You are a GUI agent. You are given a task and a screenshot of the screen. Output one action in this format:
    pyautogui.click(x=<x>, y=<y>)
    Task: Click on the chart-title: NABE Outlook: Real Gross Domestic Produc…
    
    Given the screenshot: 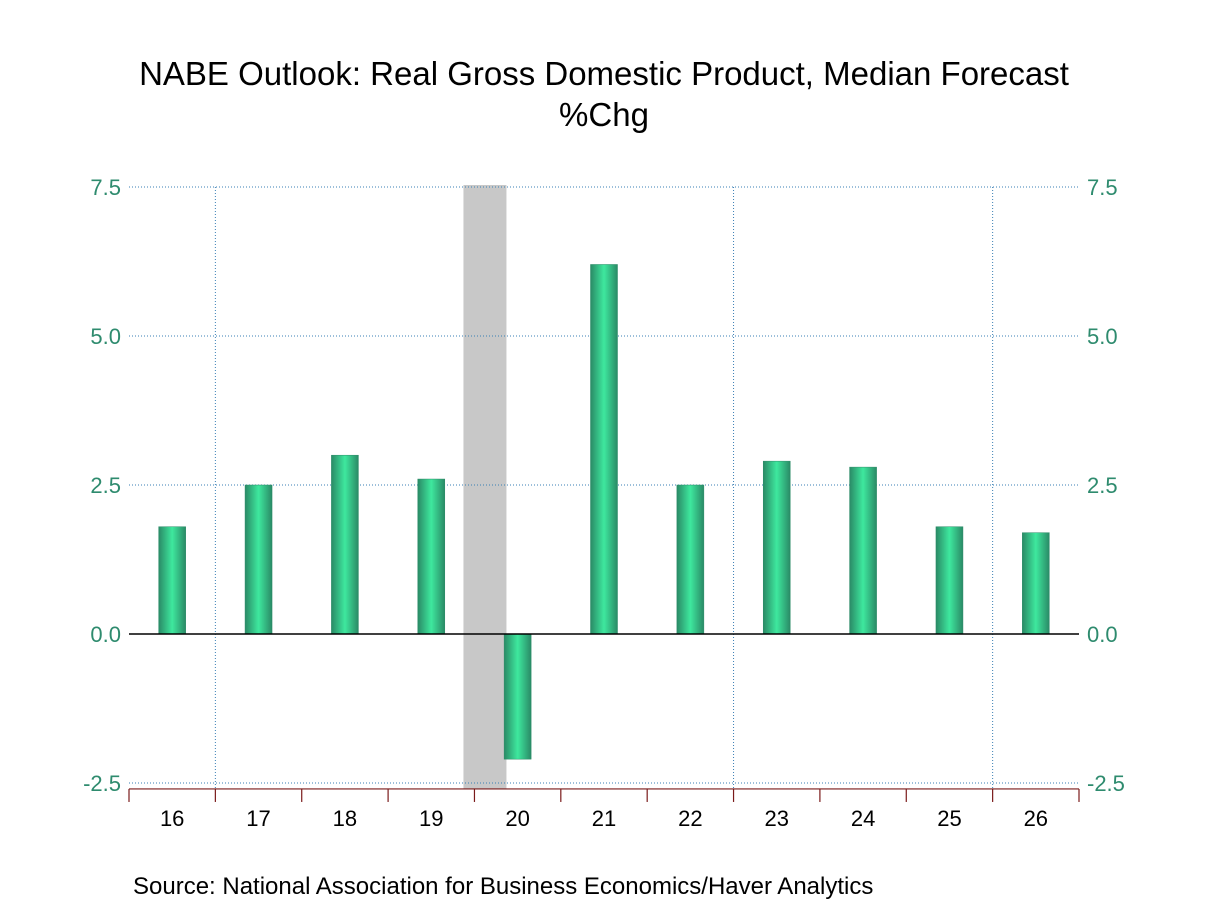 What is the action you would take?
    pyautogui.click(x=604, y=73)
    